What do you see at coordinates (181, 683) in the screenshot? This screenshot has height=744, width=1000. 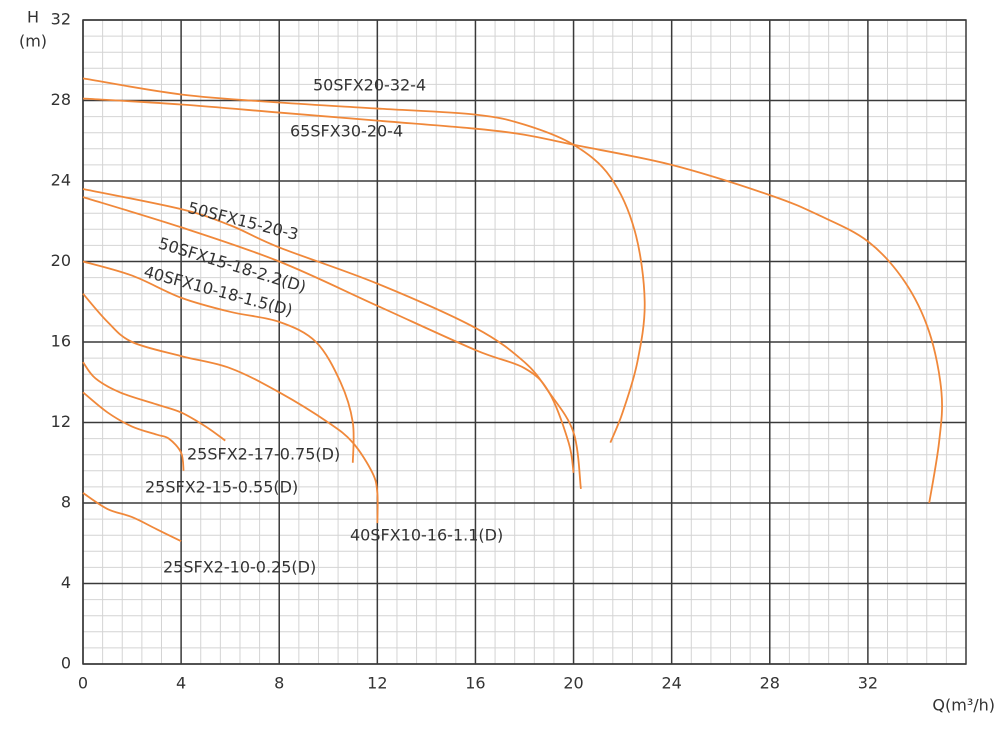 I see `x-tick-label: 4` at bounding box center [181, 683].